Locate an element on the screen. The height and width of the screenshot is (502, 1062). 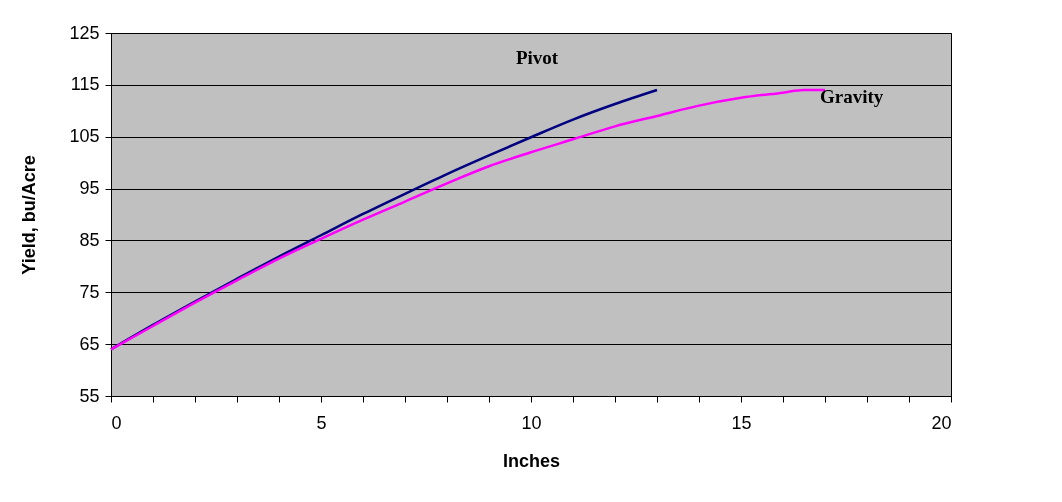
series-label: Gravity is located at coordinates (852, 97).